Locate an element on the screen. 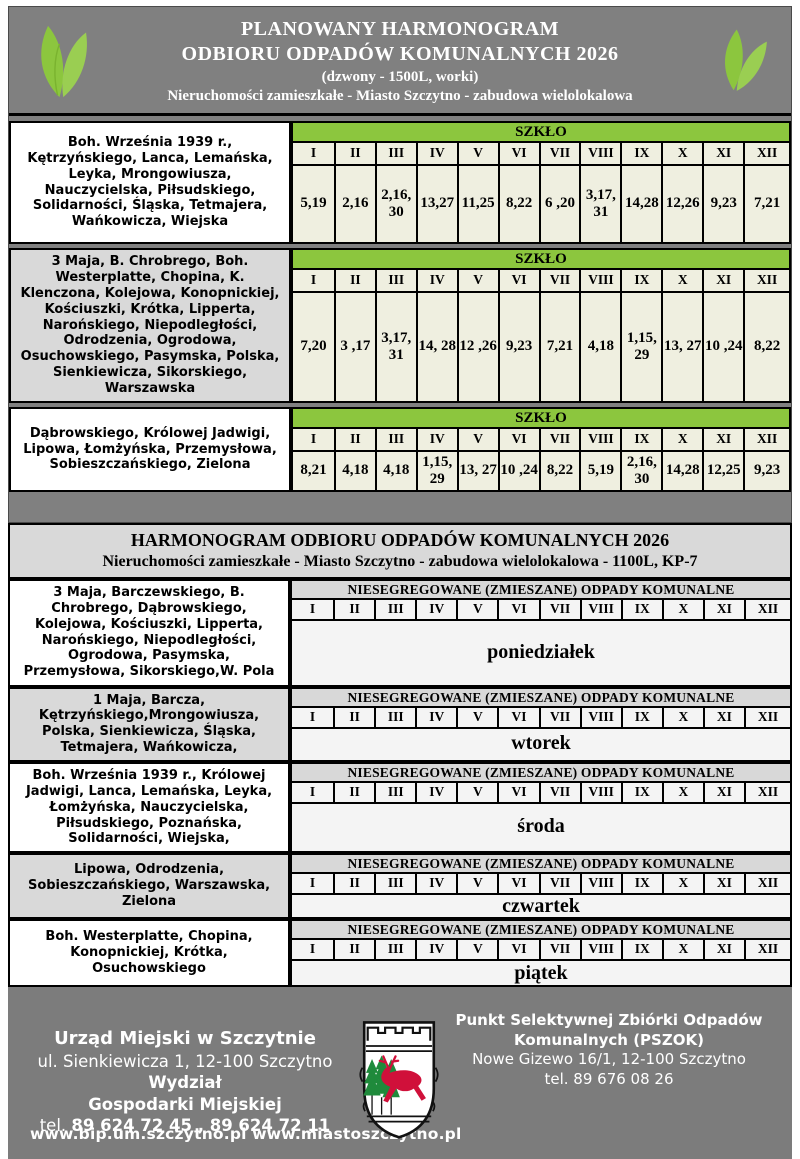 The height and width of the screenshot is (1159, 800). date-cell: 8,22 is located at coordinates (559, 471).